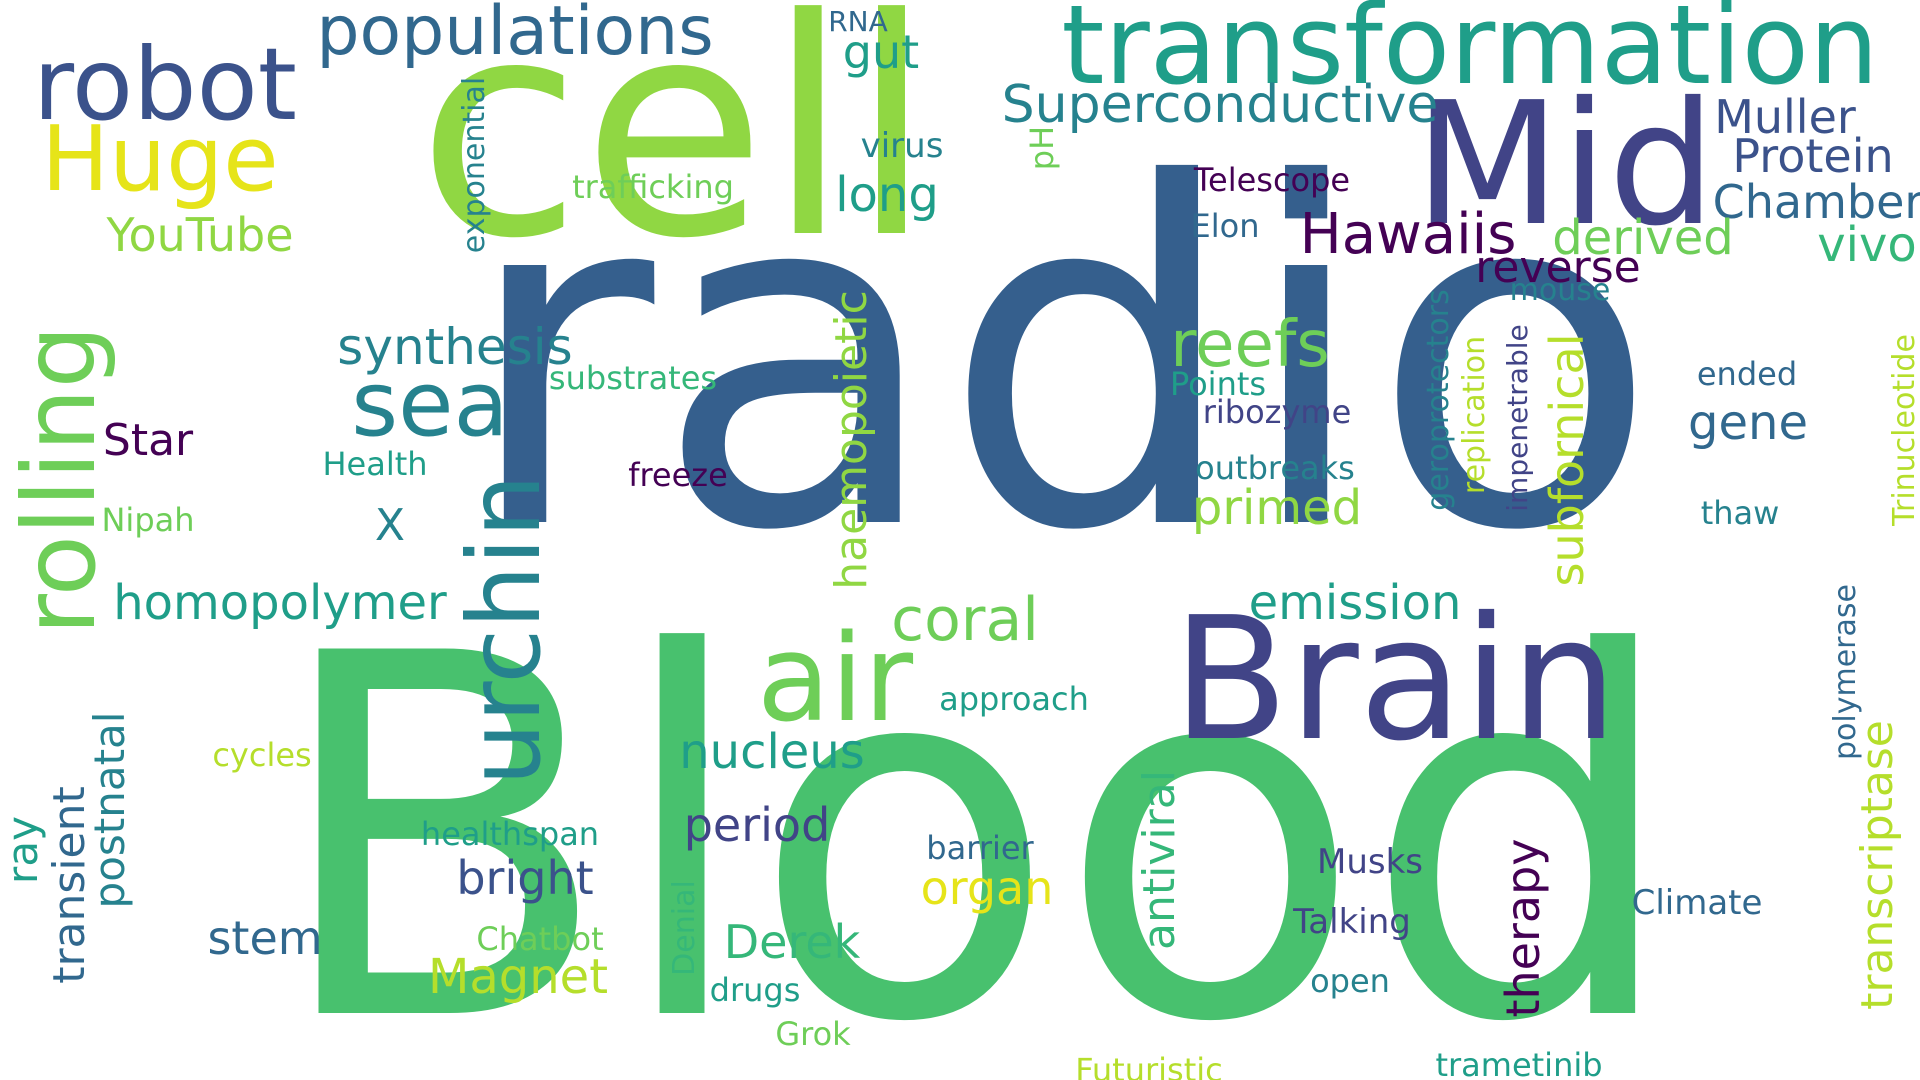  Describe the element at coordinates (1813, 156) in the screenshot. I see `word-protein: Protein` at that location.